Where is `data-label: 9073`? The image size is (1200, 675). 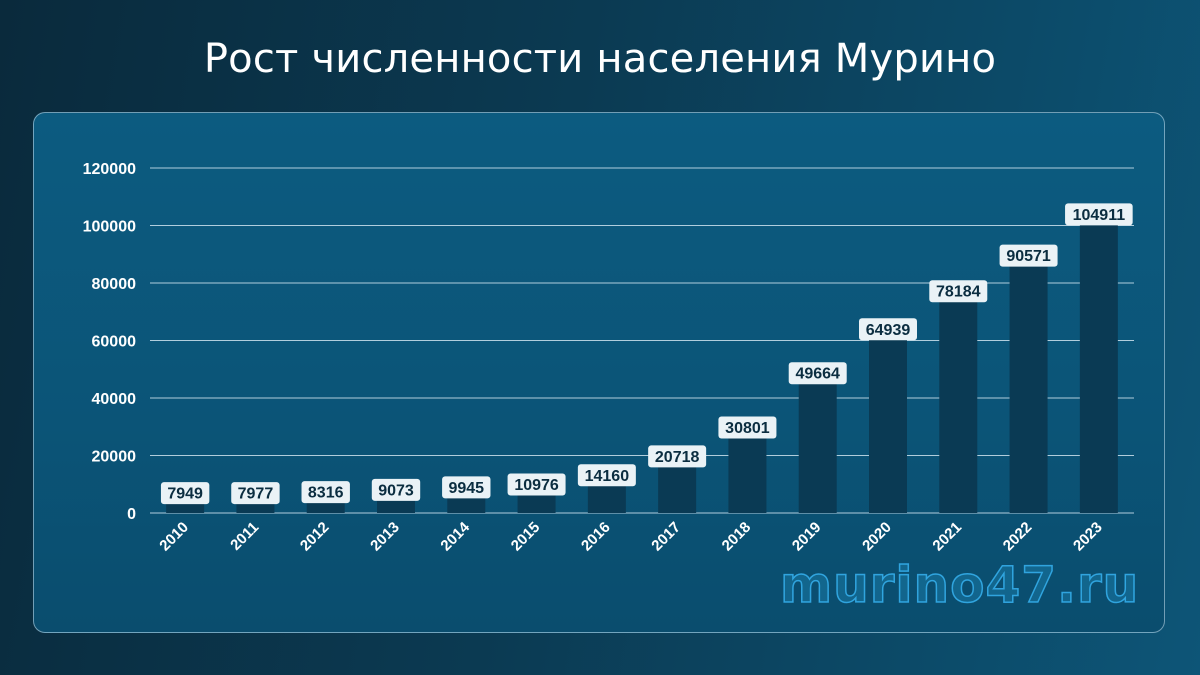
data-label: 9073 is located at coordinates (396, 490).